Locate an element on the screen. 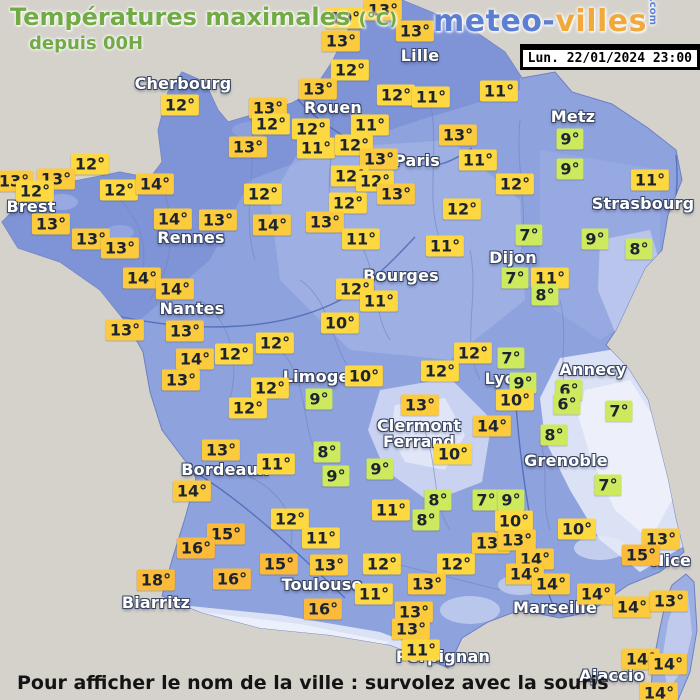 Image resolution: width=700 pixels, height=700 pixels. temperature-label: 6° is located at coordinates (567, 404).